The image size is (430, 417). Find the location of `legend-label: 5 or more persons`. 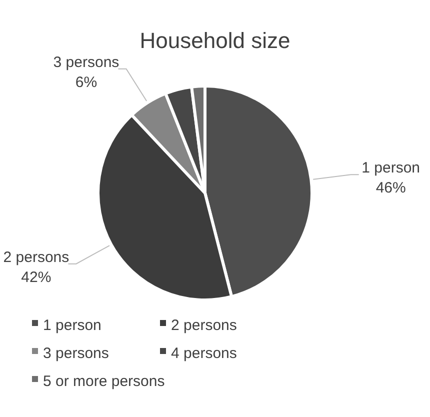

legend-label: 5 or more persons is located at coordinates (104, 381).